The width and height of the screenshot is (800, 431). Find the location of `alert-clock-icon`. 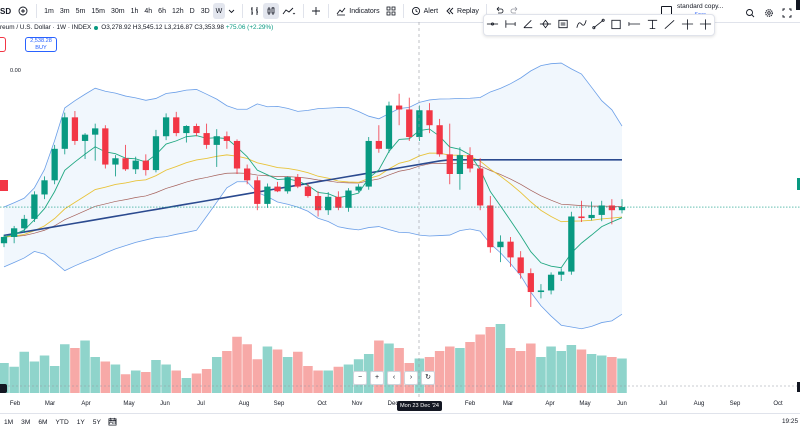

alert-clock-icon is located at coordinates (415, 11).